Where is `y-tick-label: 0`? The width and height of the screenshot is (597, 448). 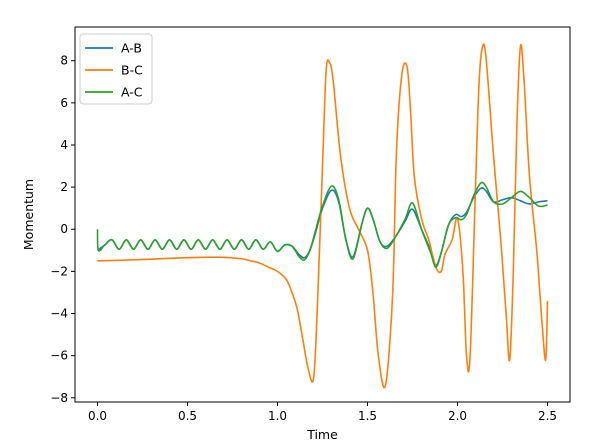 y-tick-label: 0 is located at coordinates (64, 229).